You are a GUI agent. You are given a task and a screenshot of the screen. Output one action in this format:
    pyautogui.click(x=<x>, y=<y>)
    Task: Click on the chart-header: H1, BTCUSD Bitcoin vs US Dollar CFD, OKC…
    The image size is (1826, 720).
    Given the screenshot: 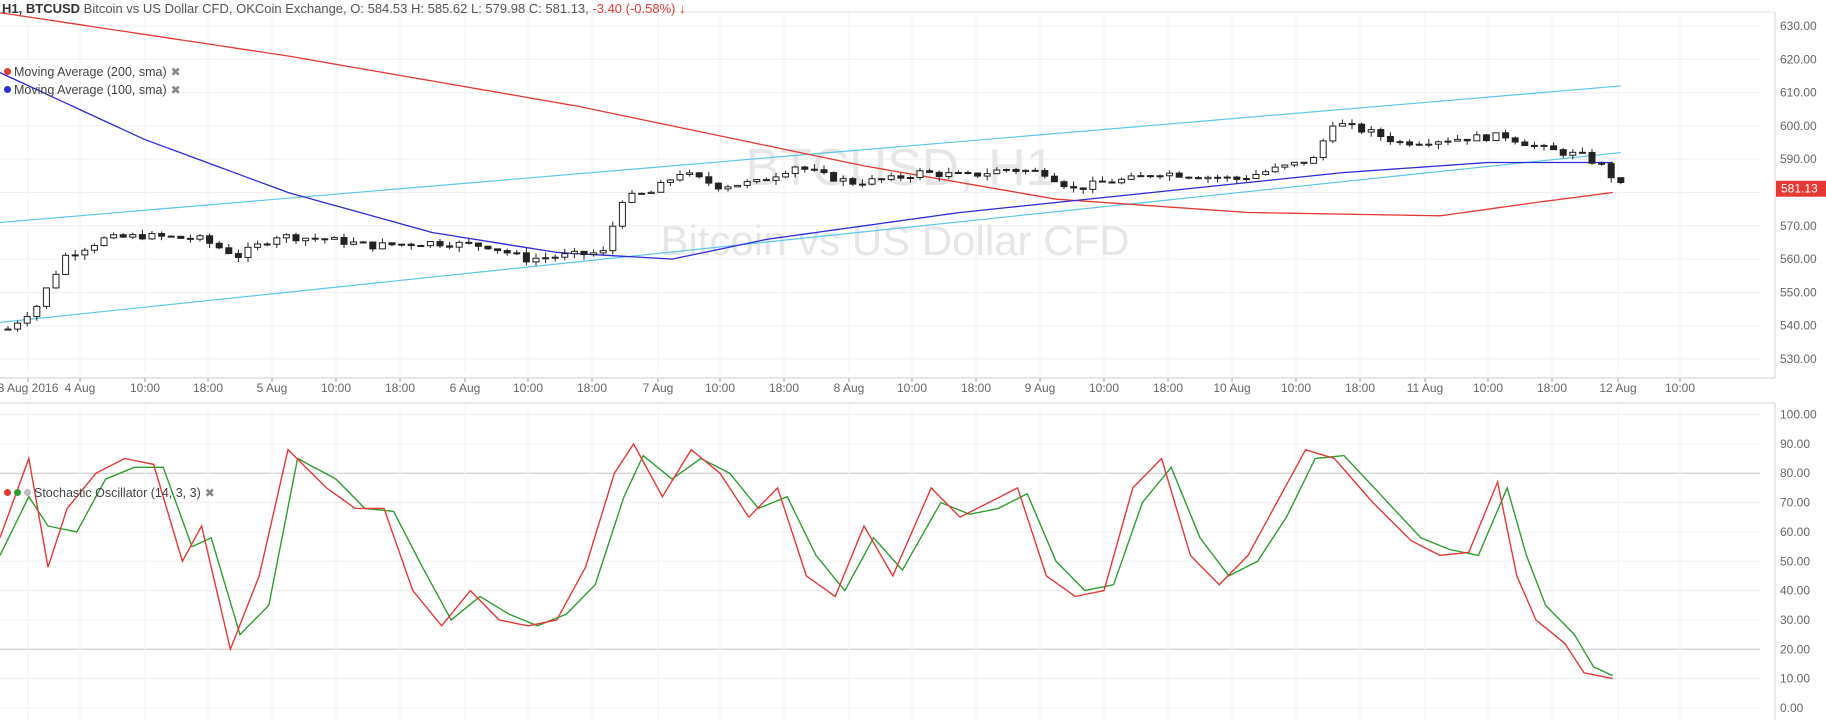 What is the action you would take?
    pyautogui.click(x=344, y=8)
    